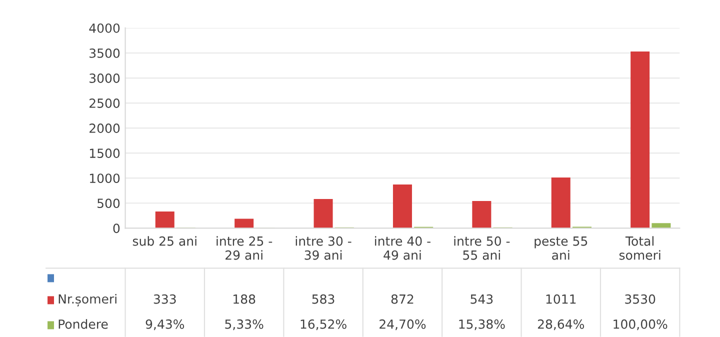 This screenshot has height=337, width=720. Describe the element at coordinates (105, 78) in the screenshot. I see `y-tick-label: 3000` at that location.